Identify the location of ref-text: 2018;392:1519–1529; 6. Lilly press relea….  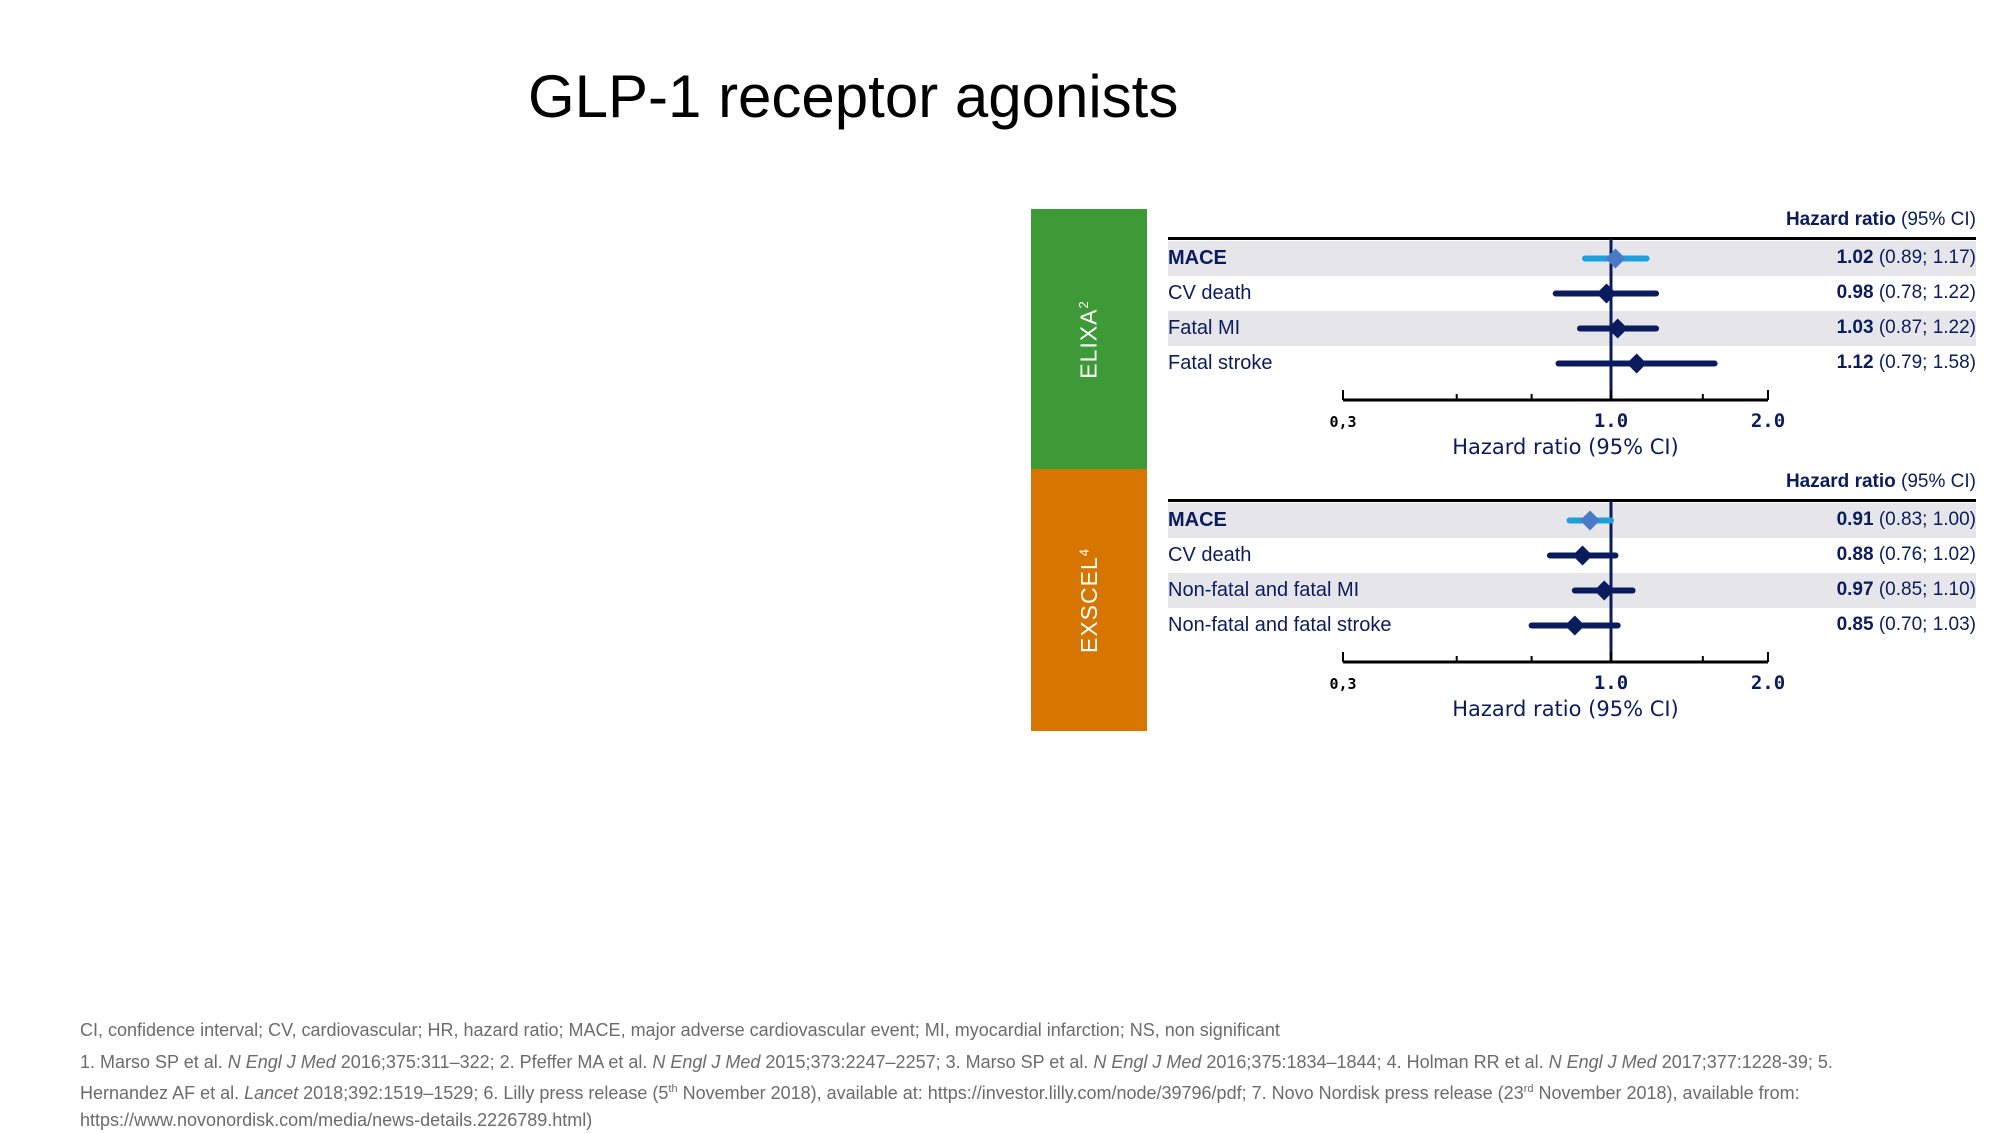
(483, 1093).